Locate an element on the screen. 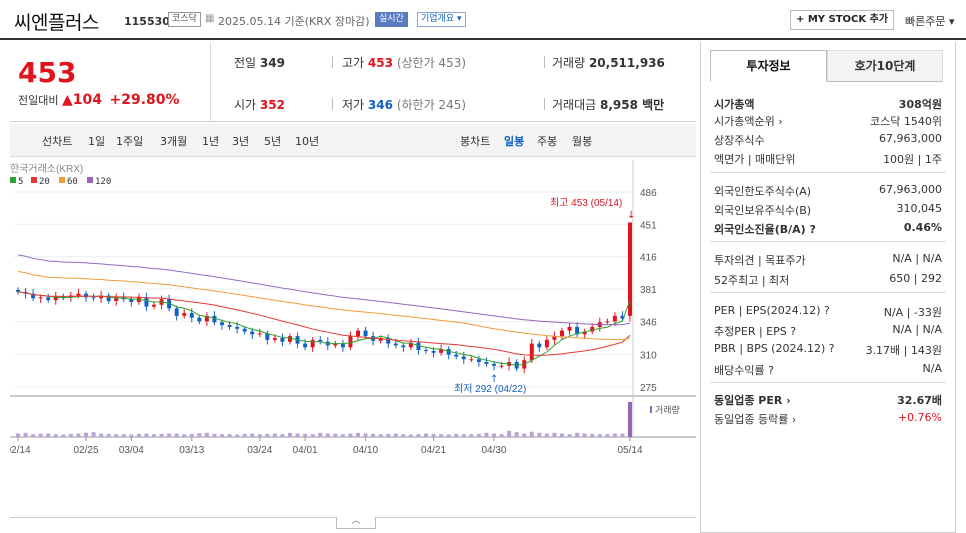 The width and height of the screenshot is (966, 533). invest-row-value: 0.46% is located at coordinates (922, 227).